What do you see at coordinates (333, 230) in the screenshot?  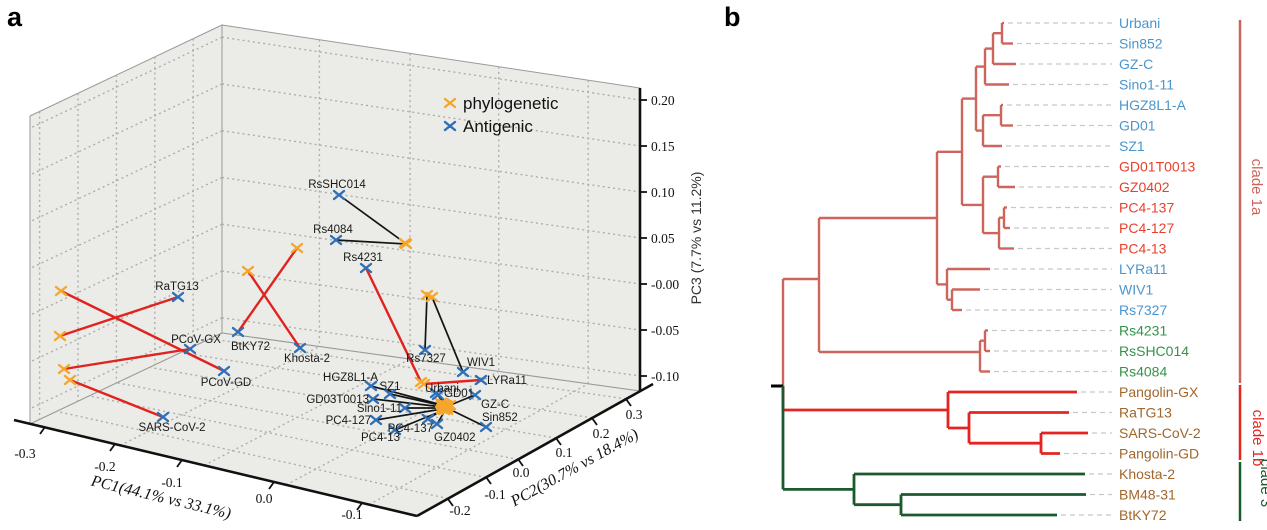 I see `point-label-Rs4084: Rs4084` at bounding box center [333, 230].